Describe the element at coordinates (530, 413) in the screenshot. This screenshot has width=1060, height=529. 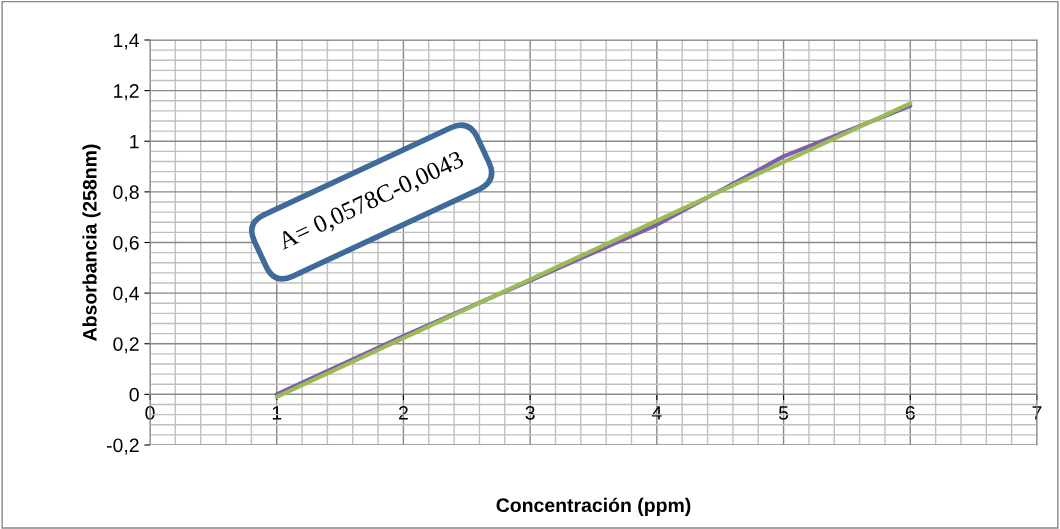
I see `x-tick-label: 3` at that location.